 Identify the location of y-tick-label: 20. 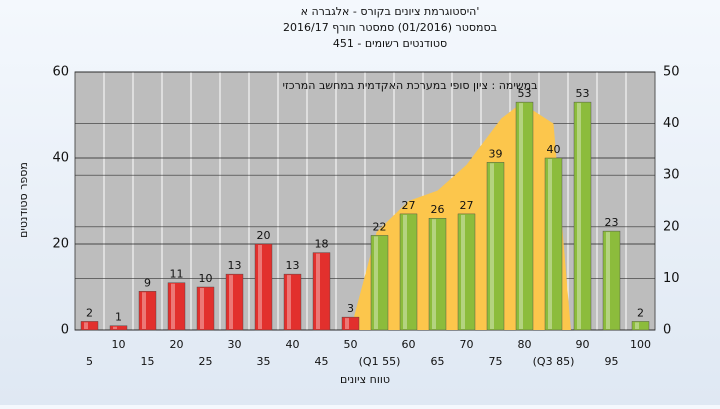
(60, 244).